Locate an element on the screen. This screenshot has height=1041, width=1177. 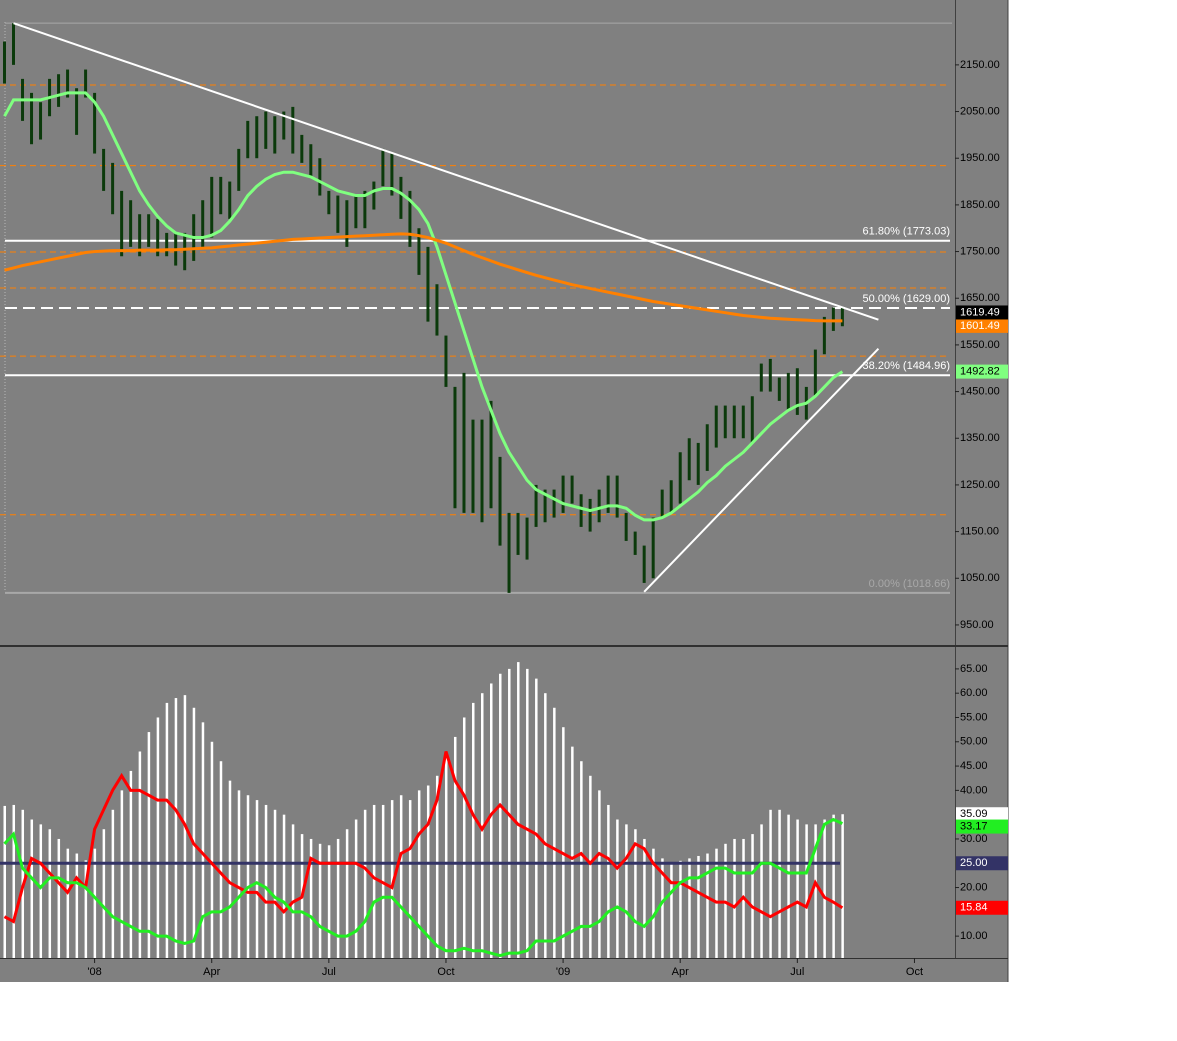
fib-label: 50.00% (1629.00) is located at coordinates (906, 299).